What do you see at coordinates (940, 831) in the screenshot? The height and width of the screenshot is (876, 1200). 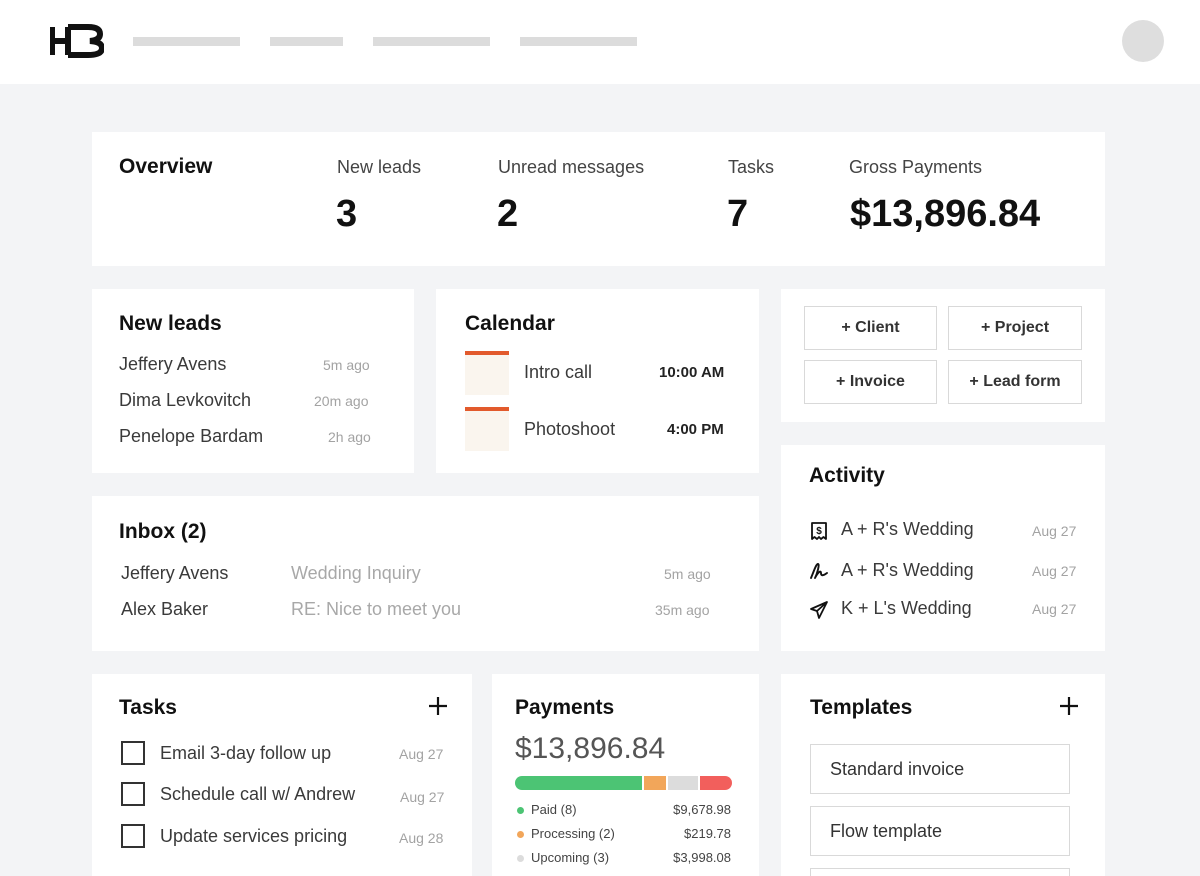 I see `template-item: Flow template` at bounding box center [940, 831].